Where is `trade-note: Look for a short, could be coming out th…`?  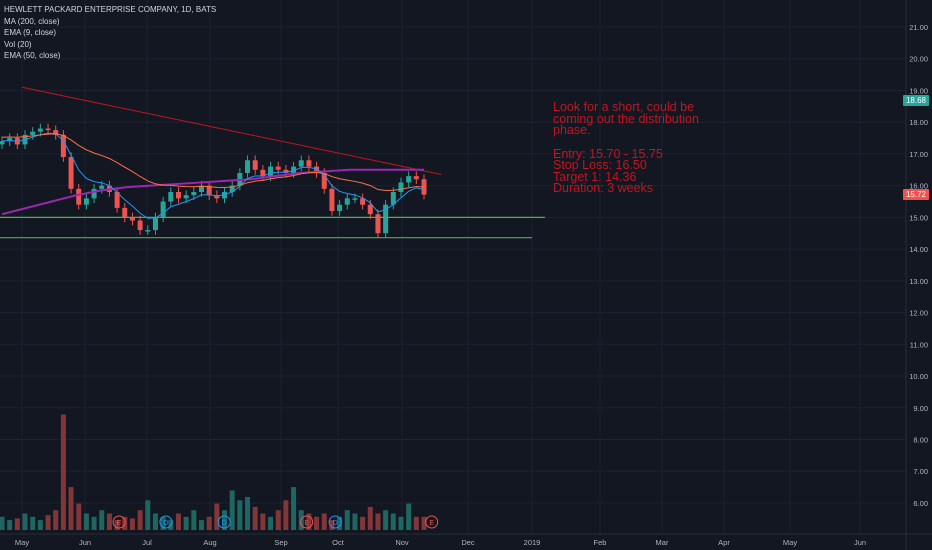 trade-note: Look for a short, could be coming out th… is located at coordinates (626, 147).